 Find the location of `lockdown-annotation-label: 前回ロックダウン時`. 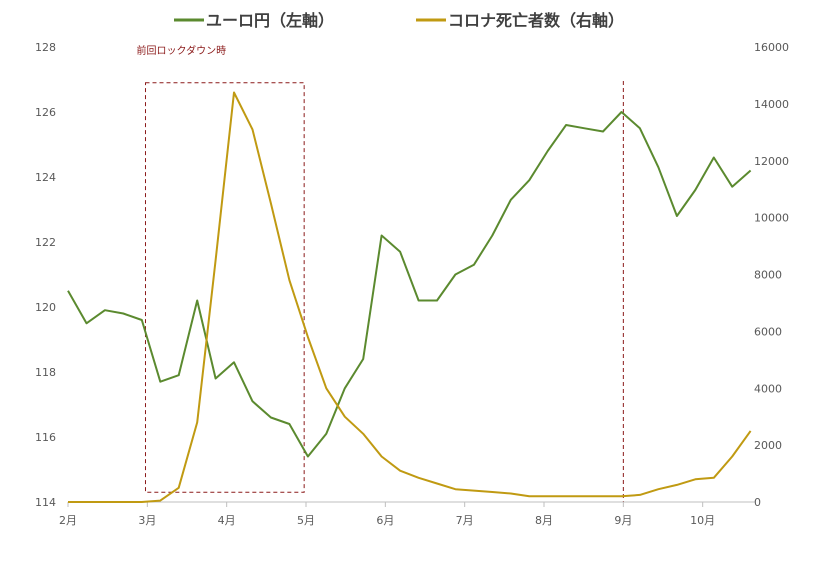

lockdown-annotation-label: 前回ロックダウン時 is located at coordinates (181, 50).